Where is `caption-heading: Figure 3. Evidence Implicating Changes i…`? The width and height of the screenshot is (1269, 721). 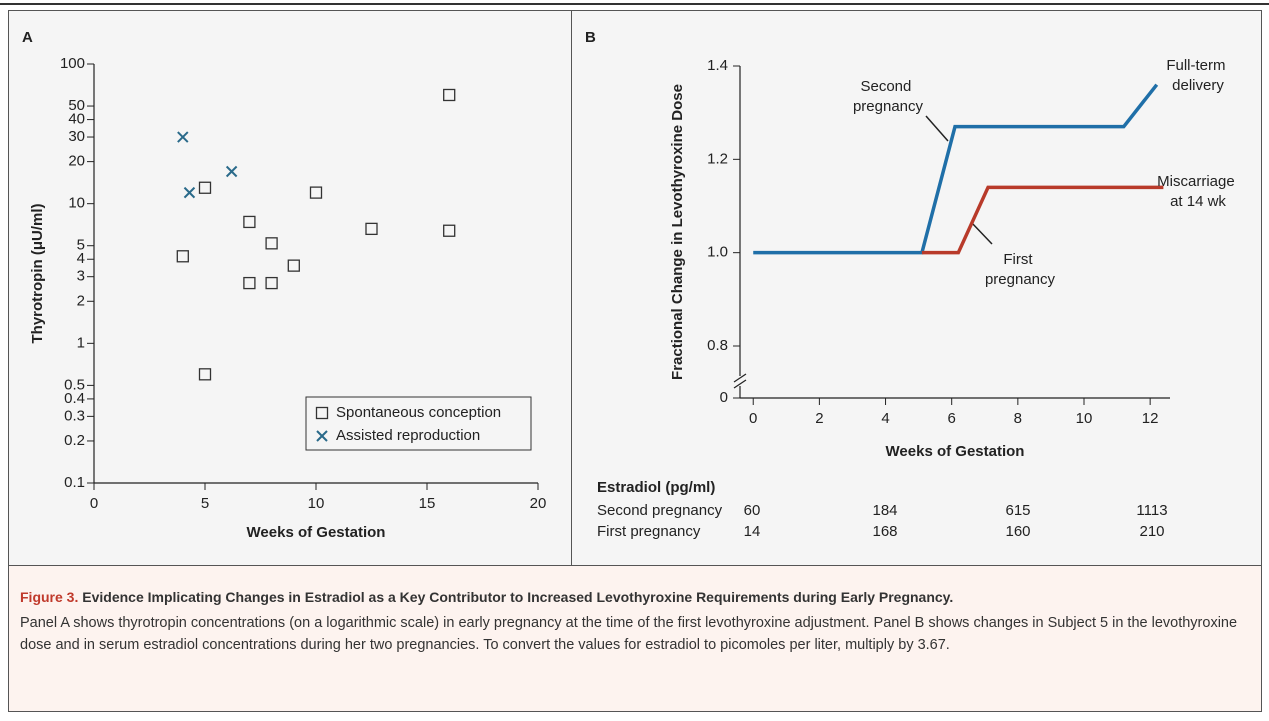
caption-heading: Figure 3. Evidence Implicating Changes i… is located at coordinates (634, 597).